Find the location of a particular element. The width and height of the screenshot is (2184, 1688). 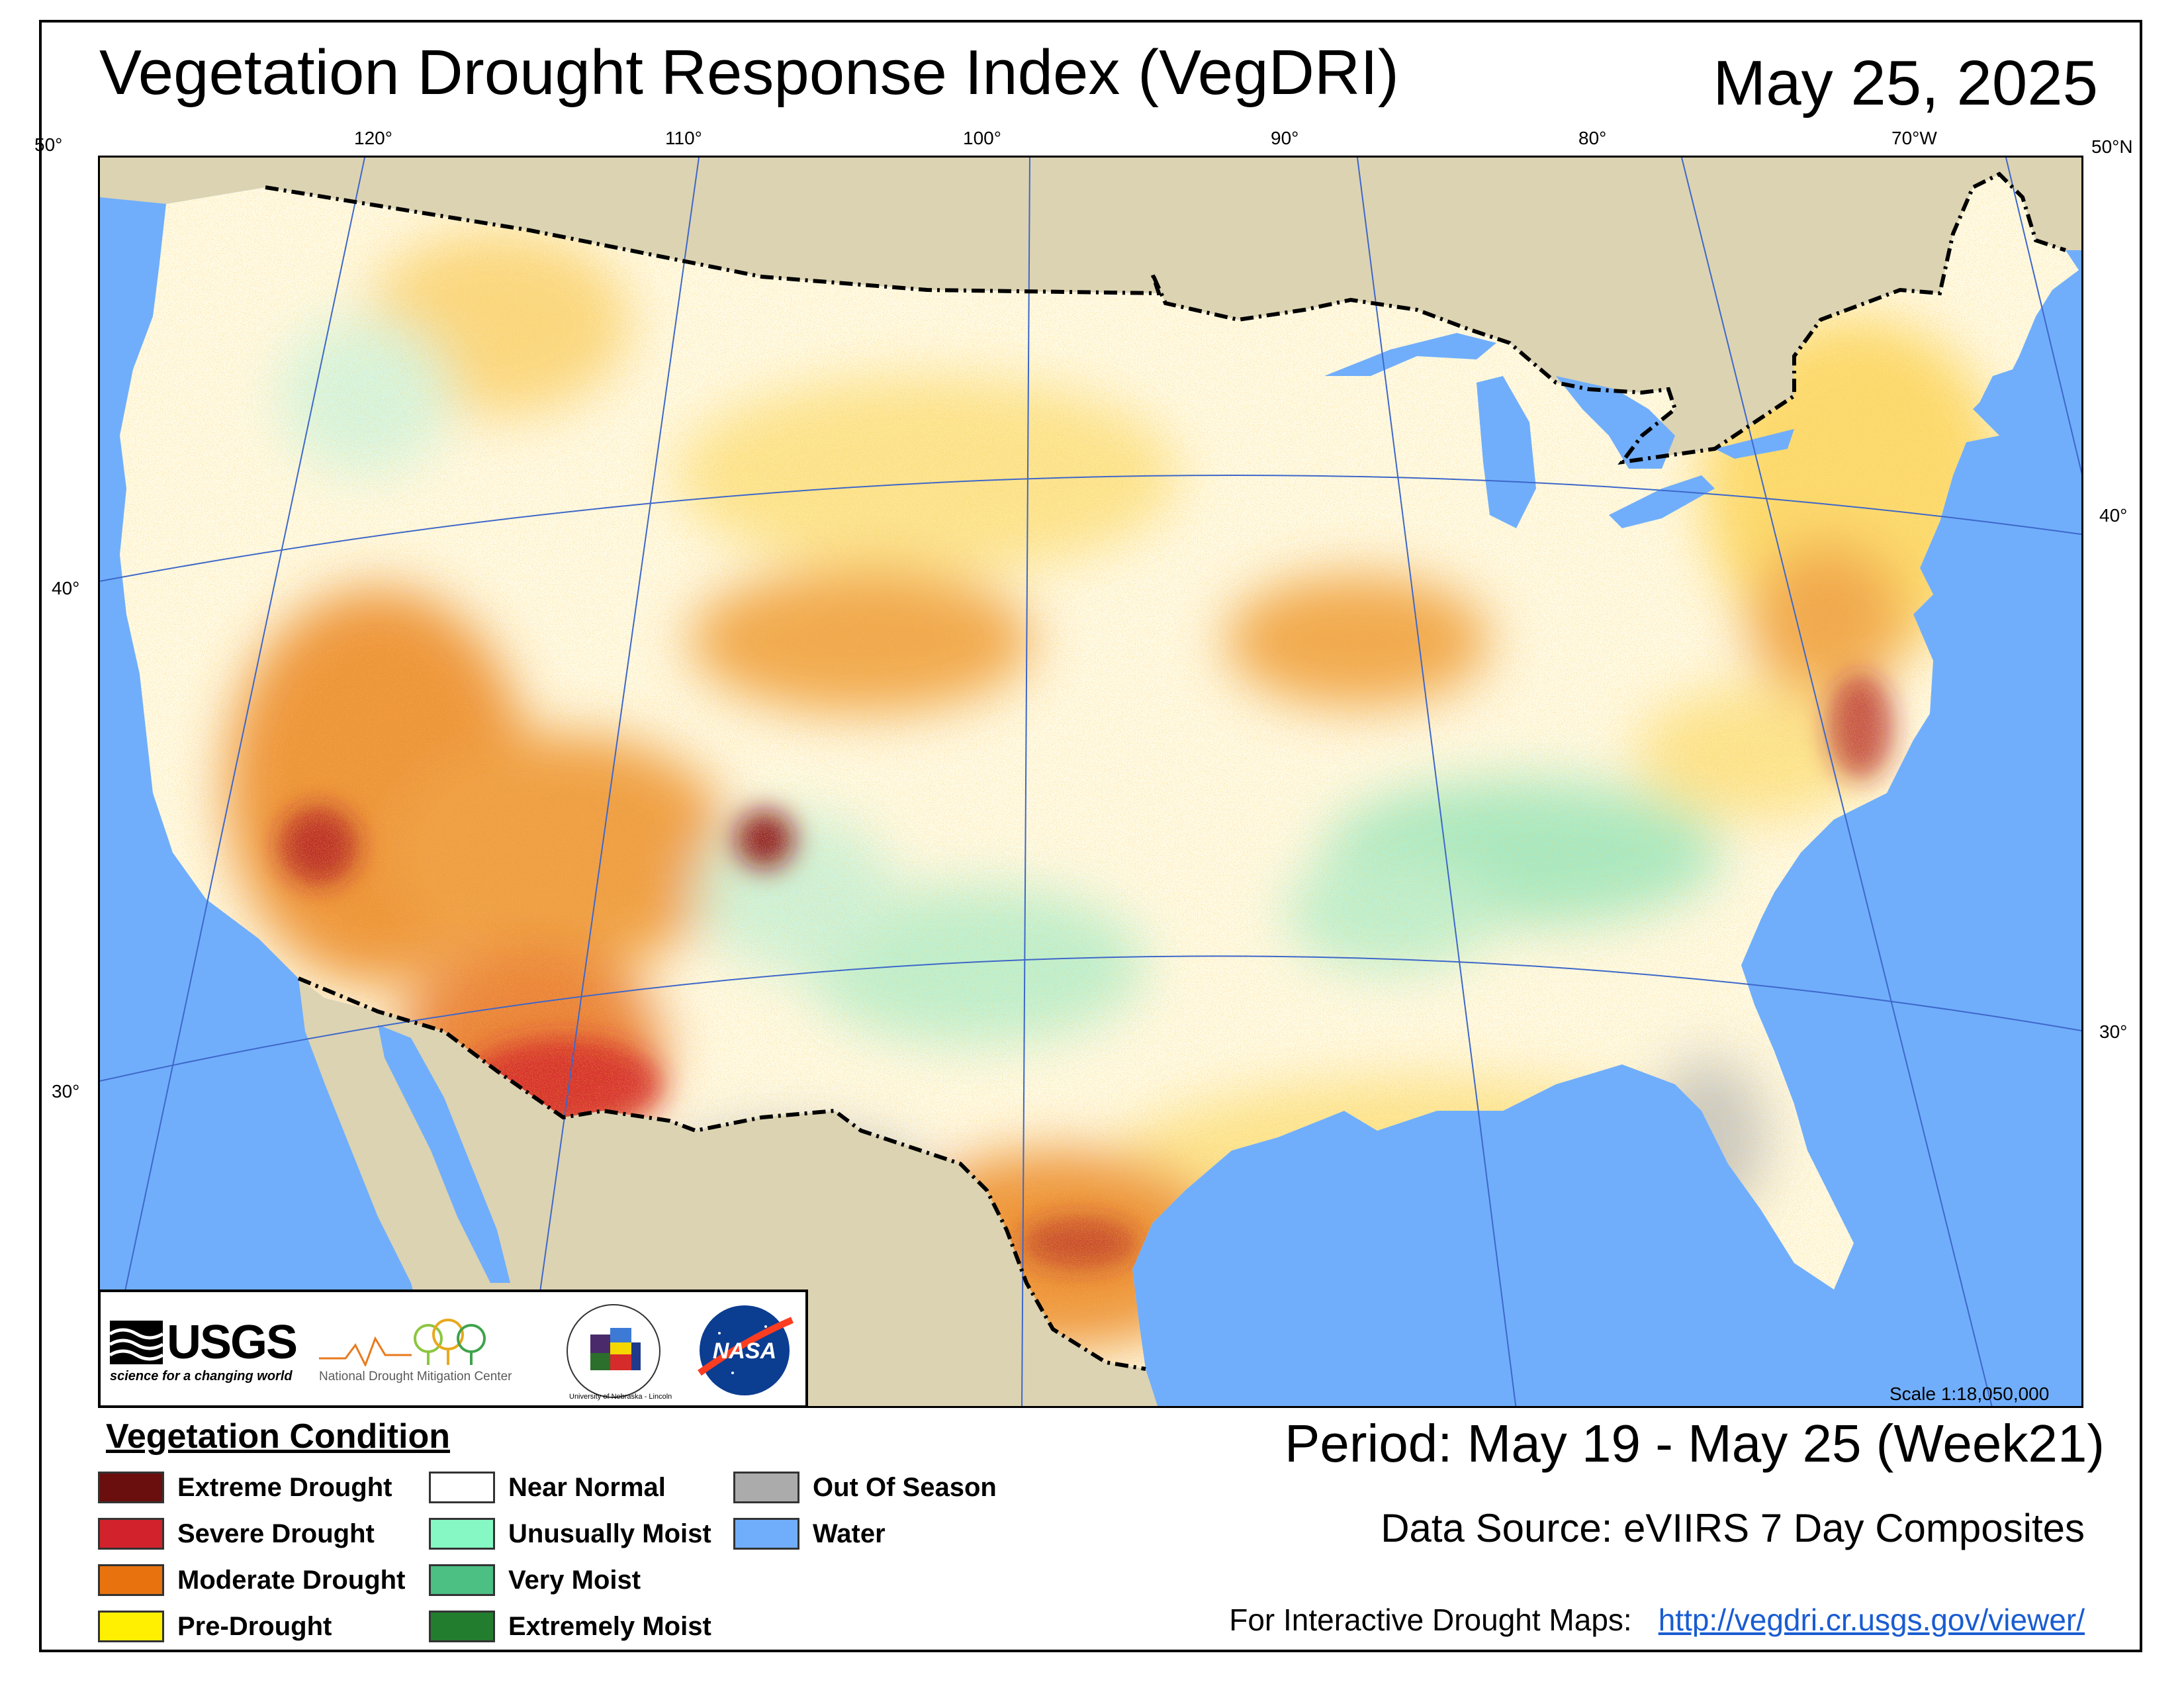

lon-label-70w: 70°W is located at coordinates (1914, 138).